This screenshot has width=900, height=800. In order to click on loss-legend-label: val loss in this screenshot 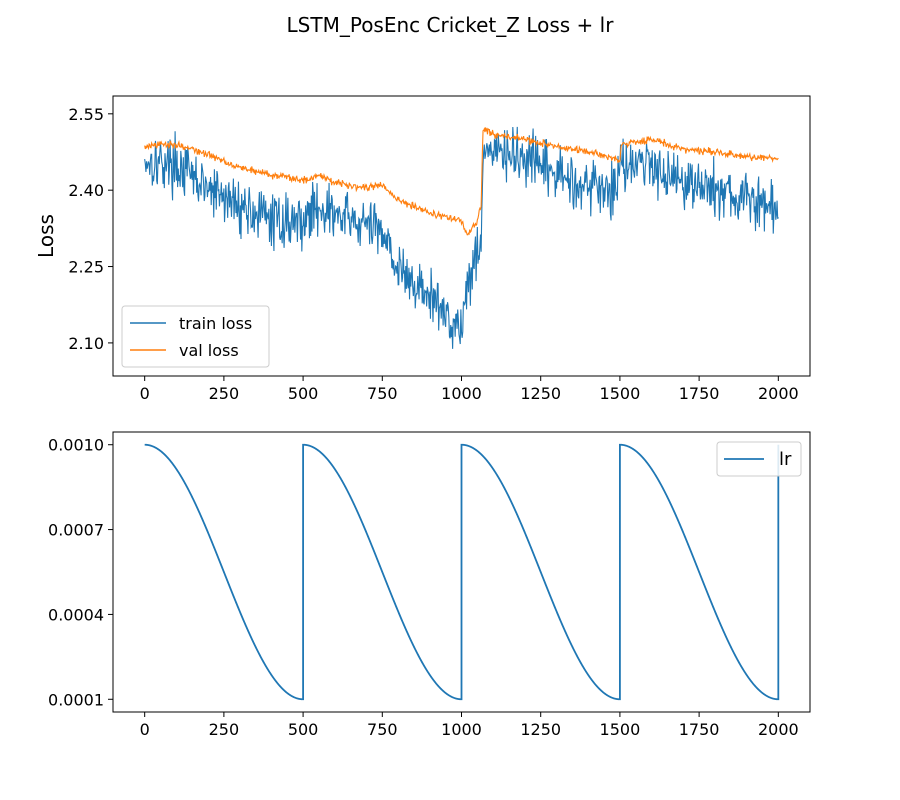, I will do `click(209, 350)`.